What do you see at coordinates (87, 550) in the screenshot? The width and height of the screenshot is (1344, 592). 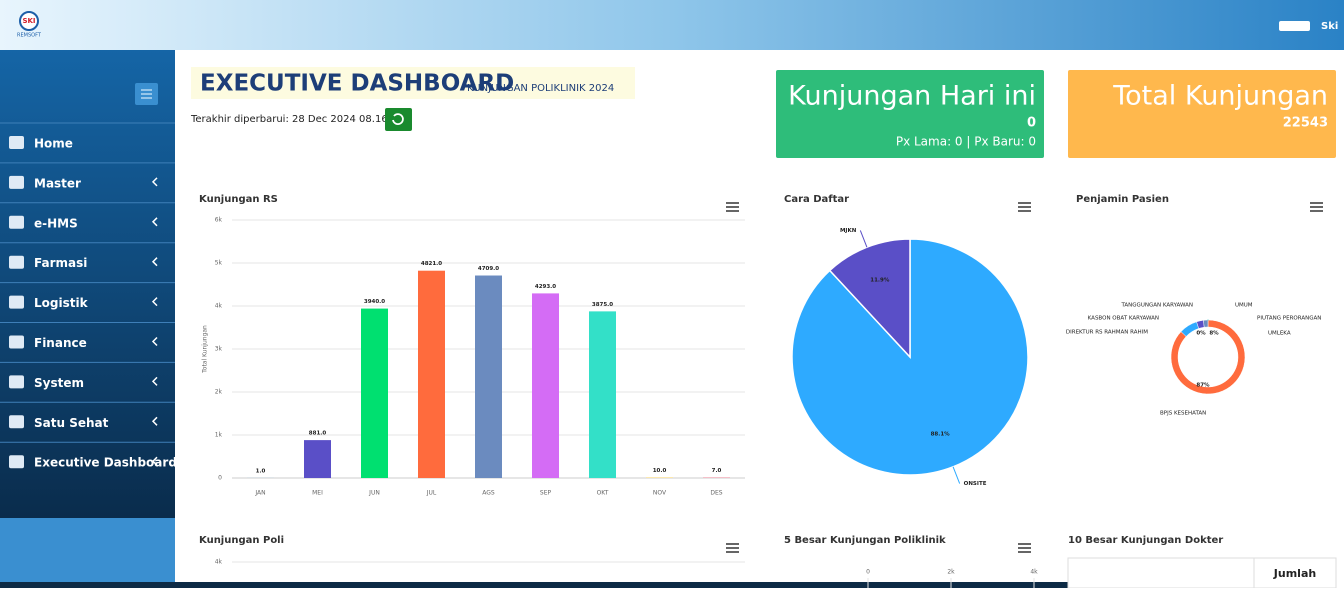 I see `sidebar-footer` at bounding box center [87, 550].